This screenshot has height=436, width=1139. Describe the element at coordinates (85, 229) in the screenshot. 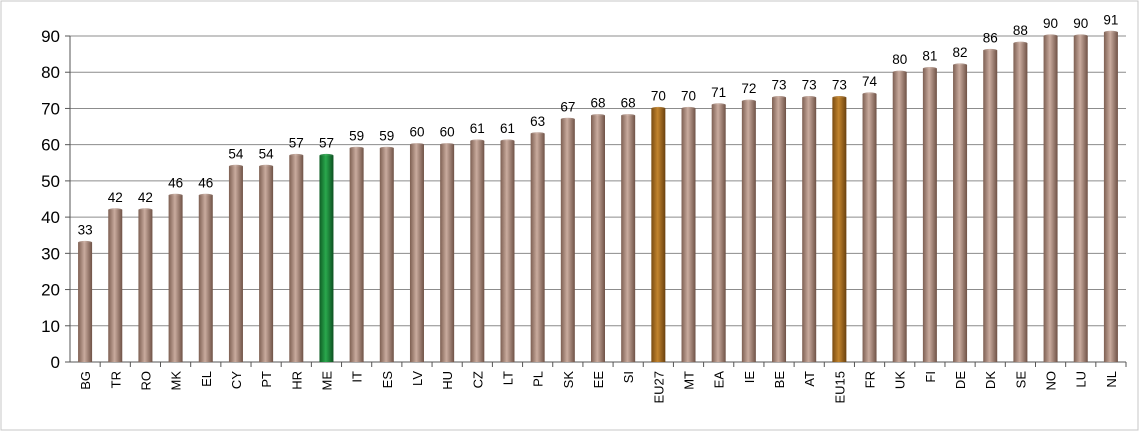

I see `data-label-bg: 33` at that location.